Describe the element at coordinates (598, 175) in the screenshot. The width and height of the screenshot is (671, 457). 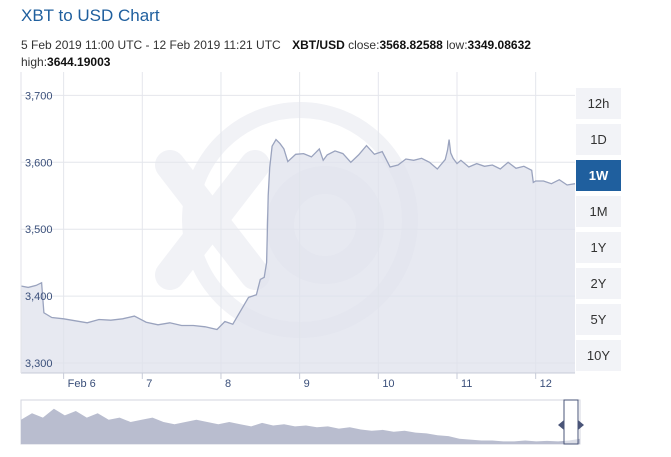
I see `range-button-1w: 1W` at that location.